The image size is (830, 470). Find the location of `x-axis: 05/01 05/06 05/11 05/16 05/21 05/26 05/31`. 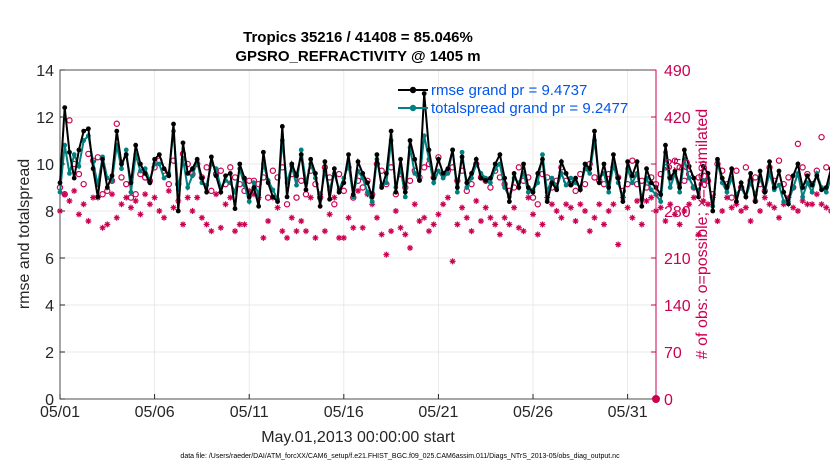

x-axis: 05/01 05/06 05/11 05/16 05/21 05/26 05/31 is located at coordinates (344, 407).